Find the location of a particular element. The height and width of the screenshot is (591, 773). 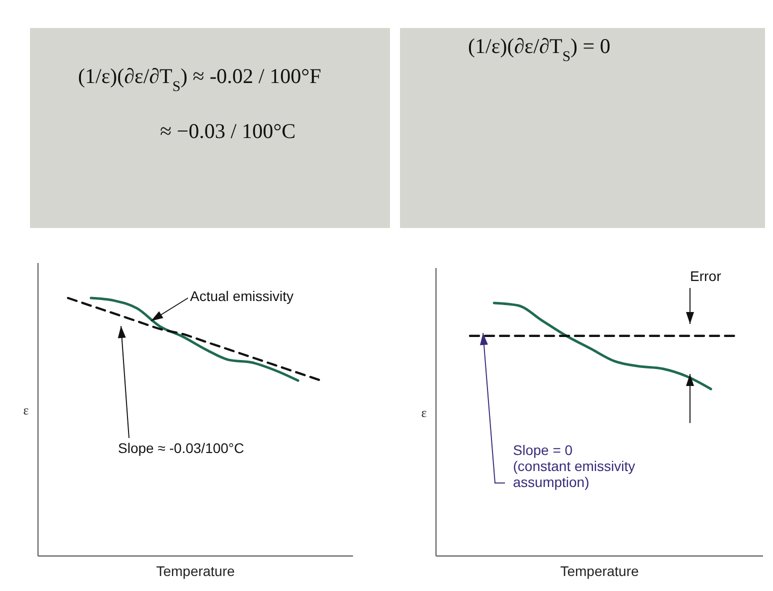

chart-title: (1/ε)(∂ε/∂T$_{S}$) ≈ -0.02 / 100°F is located at coordinates (200, 79).